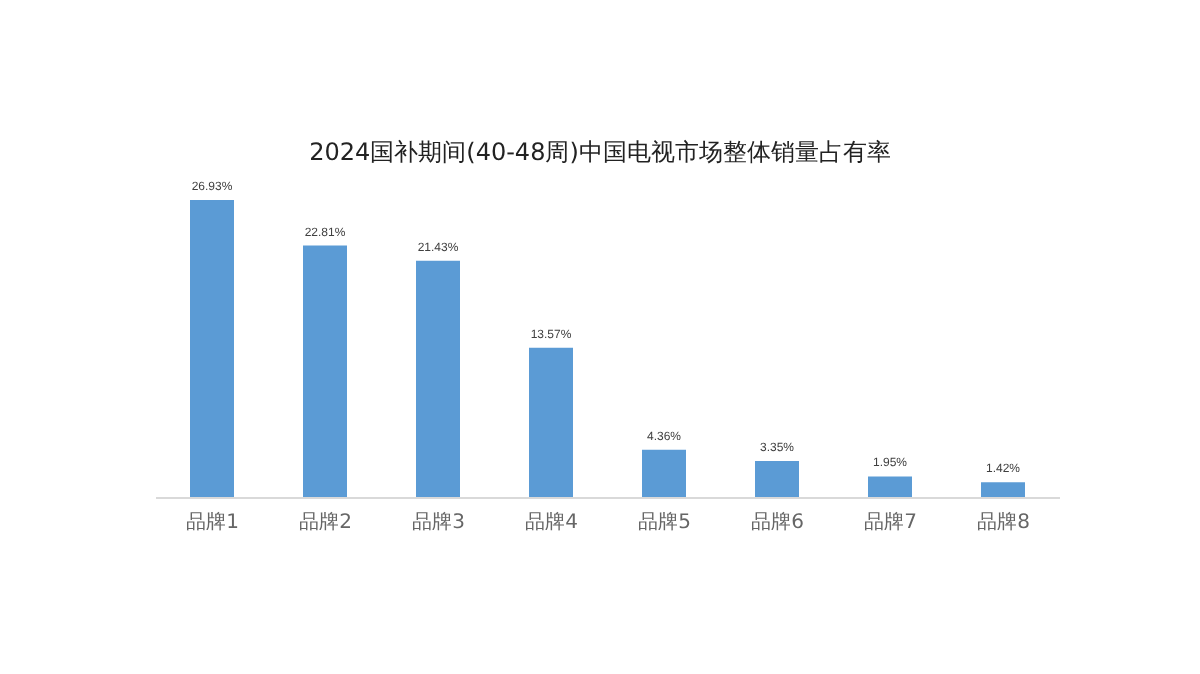 The width and height of the screenshot is (1200, 674). What do you see at coordinates (551, 522) in the screenshot?
I see `x-tick-label: 品牌4` at bounding box center [551, 522].